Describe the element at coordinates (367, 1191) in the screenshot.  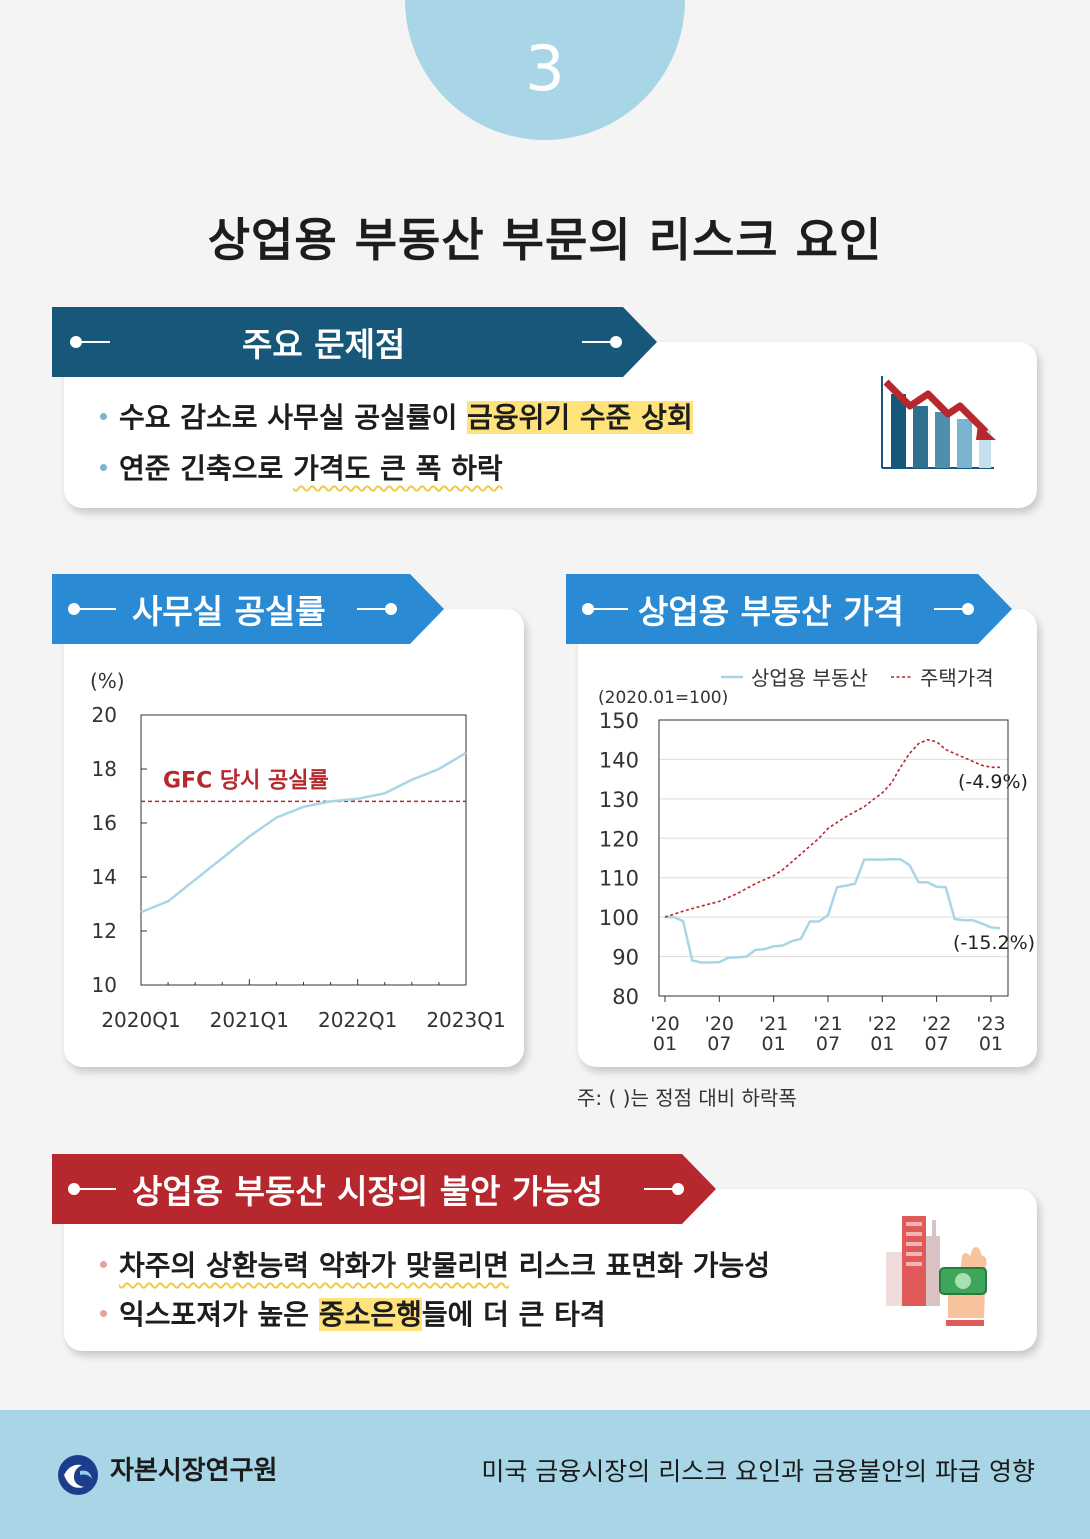
I see `instability-heading: 상업용 부동산 시장의 불안 가능성` at that location.